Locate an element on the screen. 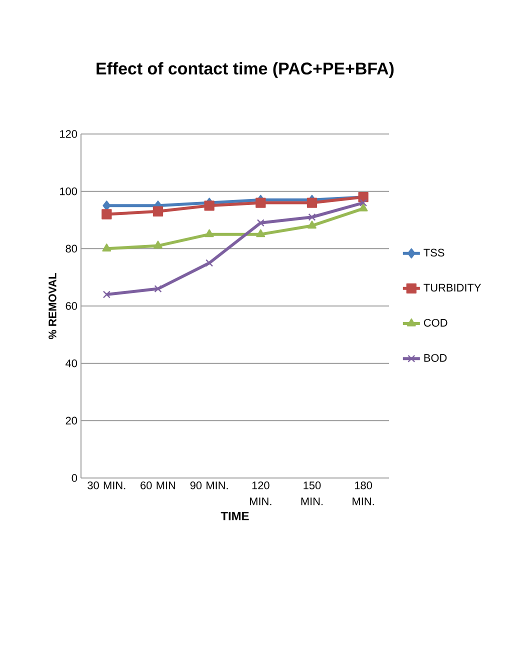 This screenshot has height=647, width=508. x-tick-label: 90 MIN. is located at coordinates (209, 486).